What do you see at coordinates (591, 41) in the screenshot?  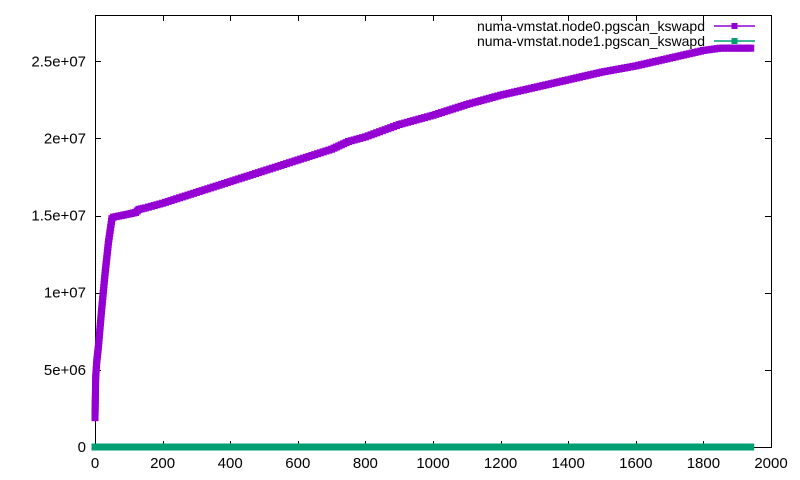 I see `legend-label: numa-vmstat.node1.pgscan_kswapd` at bounding box center [591, 41].